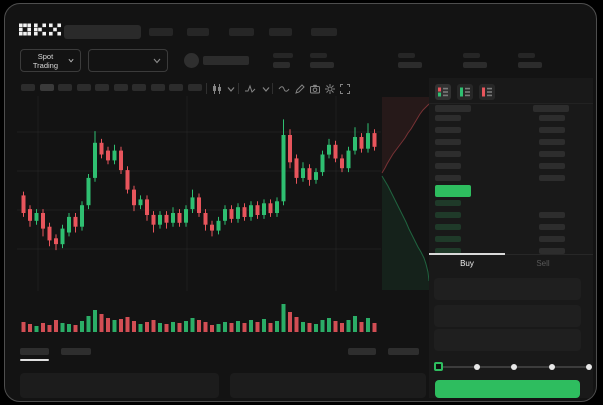  What do you see at coordinates (507, 340) in the screenshot?
I see `order-total-field` at bounding box center [507, 340].